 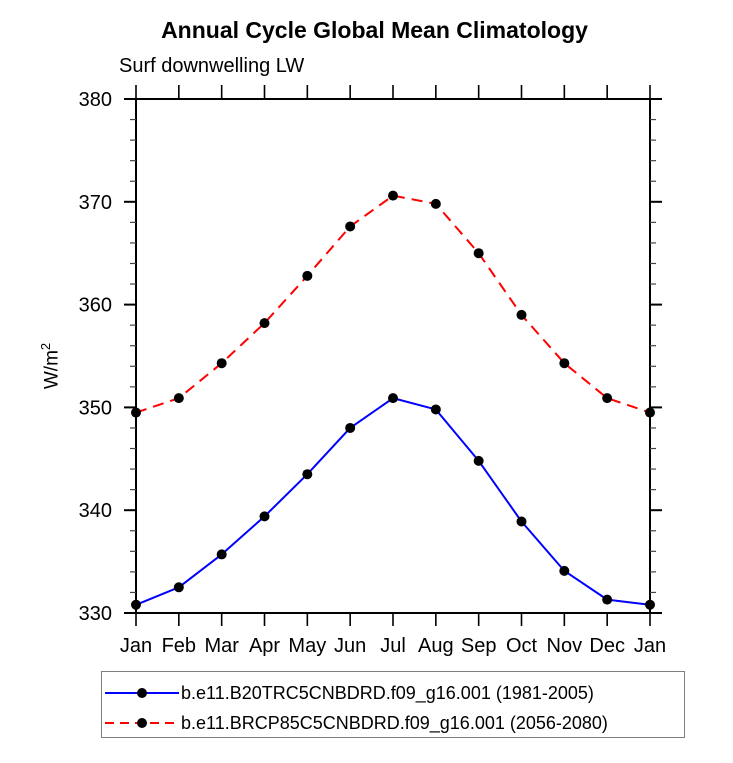 What do you see at coordinates (607, 646) in the screenshot?
I see `x-tick-label: Dec` at bounding box center [607, 646].